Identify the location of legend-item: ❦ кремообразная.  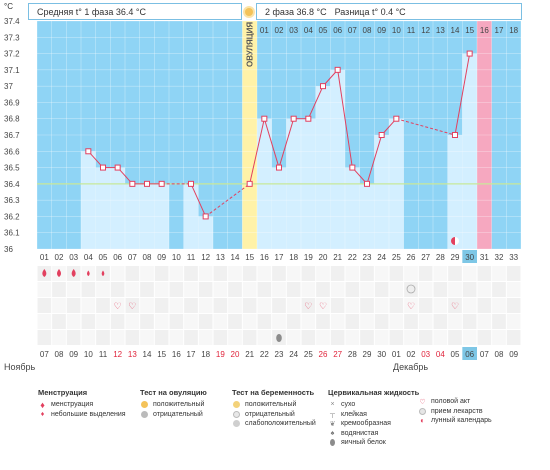
(373, 424).